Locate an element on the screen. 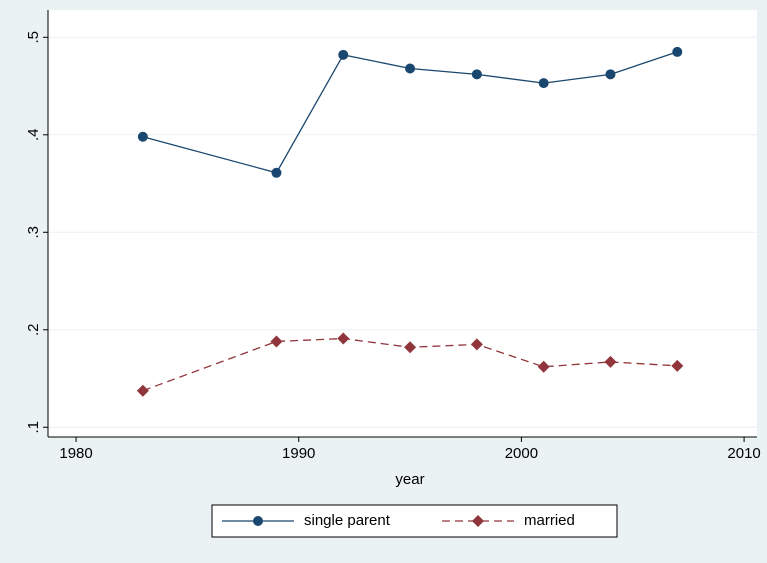 This screenshot has height=563, width=767. legend-label: single parent is located at coordinates (347, 520).